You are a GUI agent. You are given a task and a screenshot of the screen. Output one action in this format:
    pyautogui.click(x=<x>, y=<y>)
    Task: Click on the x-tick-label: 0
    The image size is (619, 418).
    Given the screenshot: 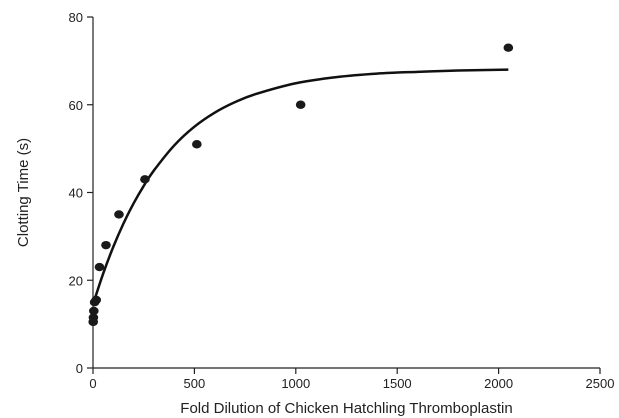 What is the action you would take?
    pyautogui.click(x=92, y=383)
    